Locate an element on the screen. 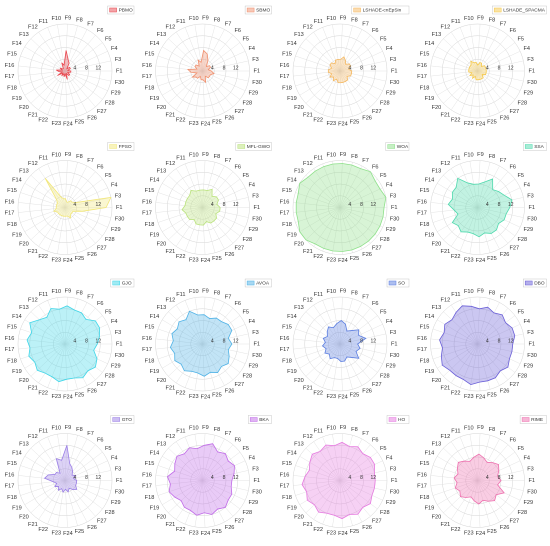 This screenshot has height=546, width=550. legend-label: SBMO is located at coordinates (263, 11).